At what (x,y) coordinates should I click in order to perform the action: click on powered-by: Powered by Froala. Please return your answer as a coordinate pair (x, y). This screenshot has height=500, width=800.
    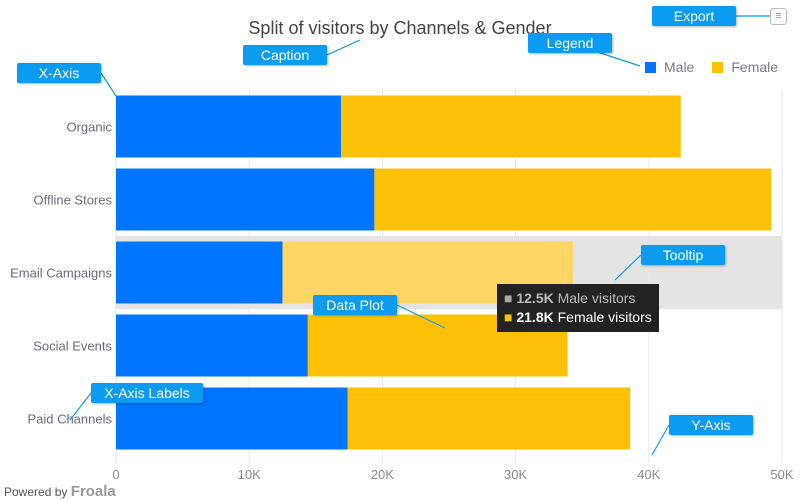
    Looking at the image, I should click on (60, 491).